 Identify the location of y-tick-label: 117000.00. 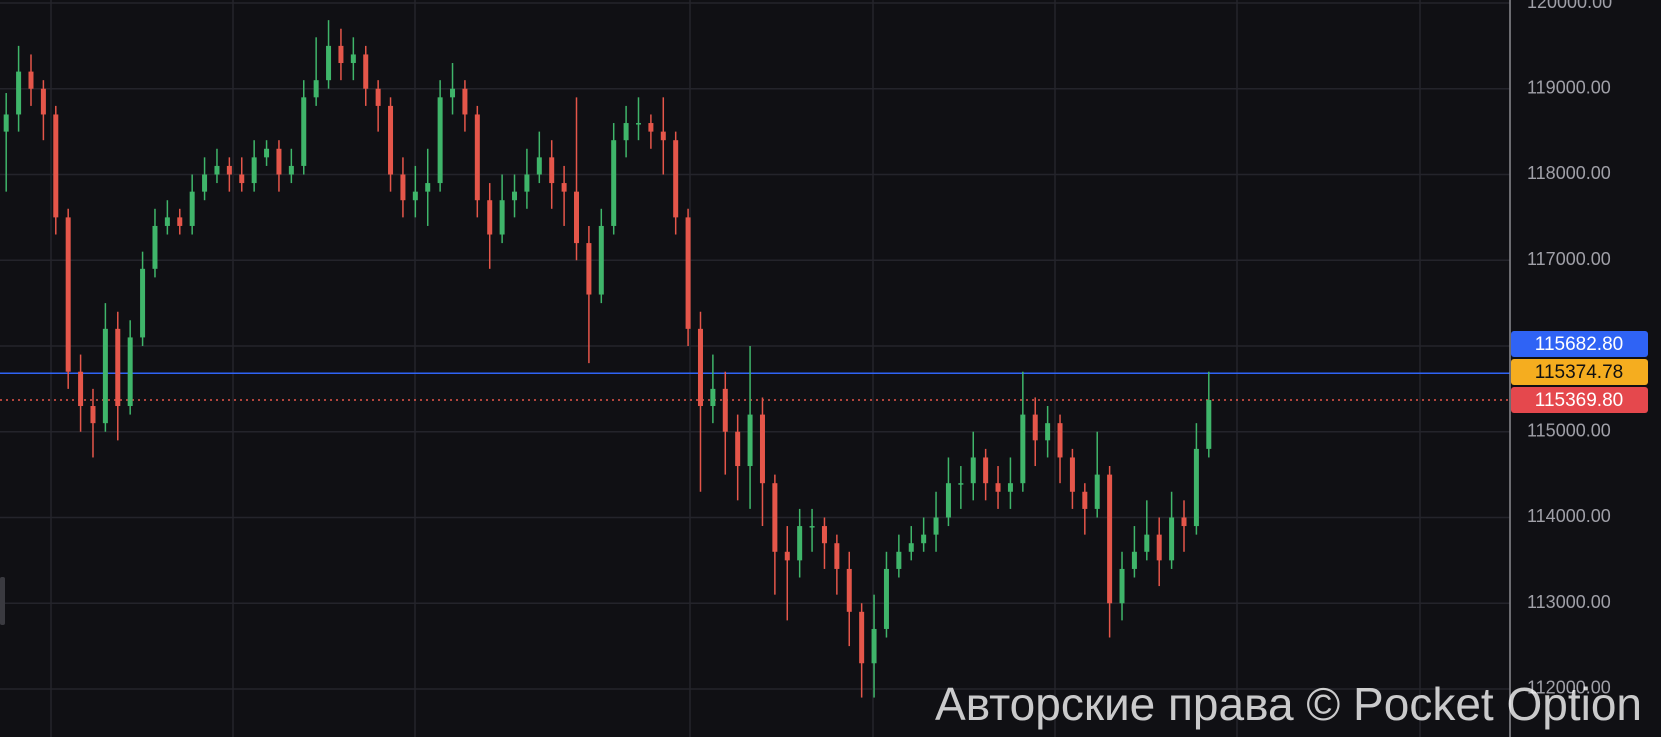
(1569, 259).